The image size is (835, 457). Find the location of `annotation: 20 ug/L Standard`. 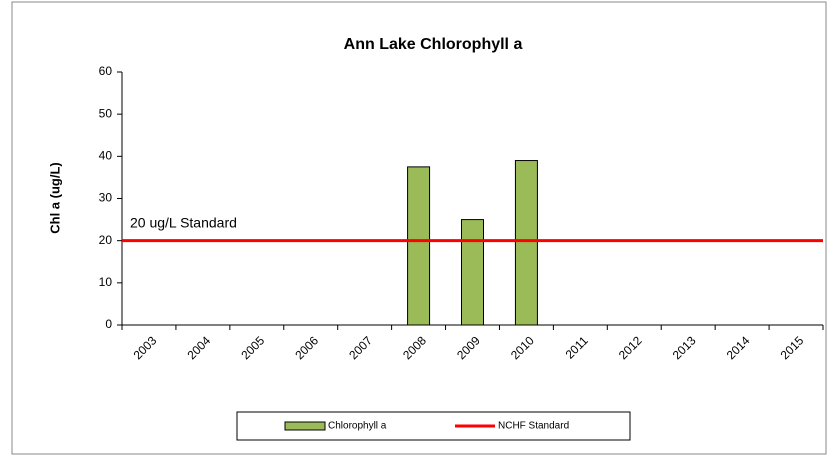

annotation: 20 ug/L Standard is located at coordinates (183, 223).